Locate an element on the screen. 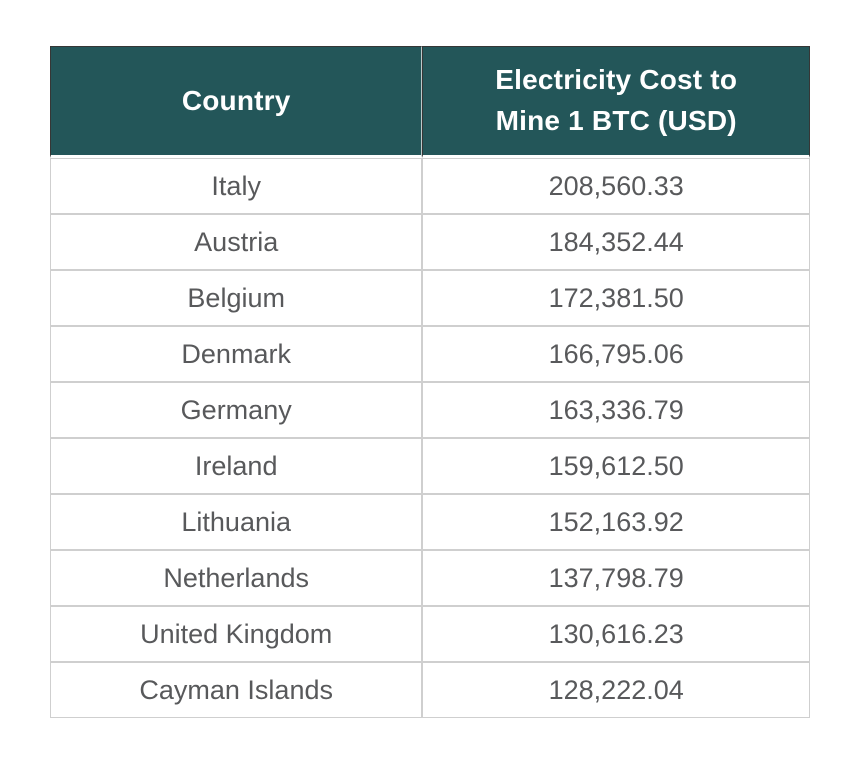  country-cell: United Kingdom is located at coordinates (236, 634).